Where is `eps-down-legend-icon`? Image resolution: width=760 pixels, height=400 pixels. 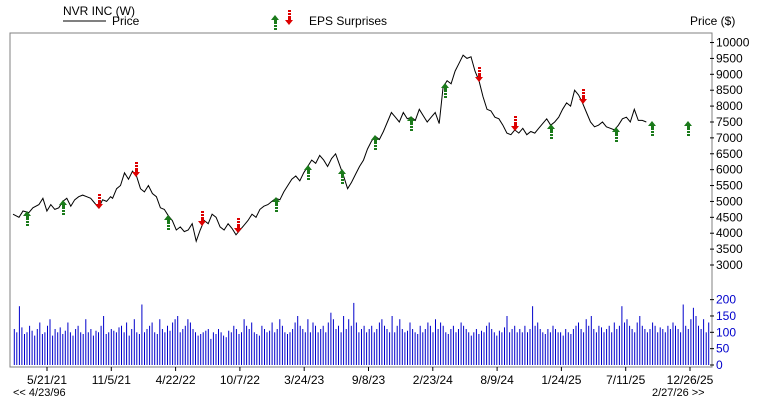 eps-down-legend-icon is located at coordinates (289, 17).